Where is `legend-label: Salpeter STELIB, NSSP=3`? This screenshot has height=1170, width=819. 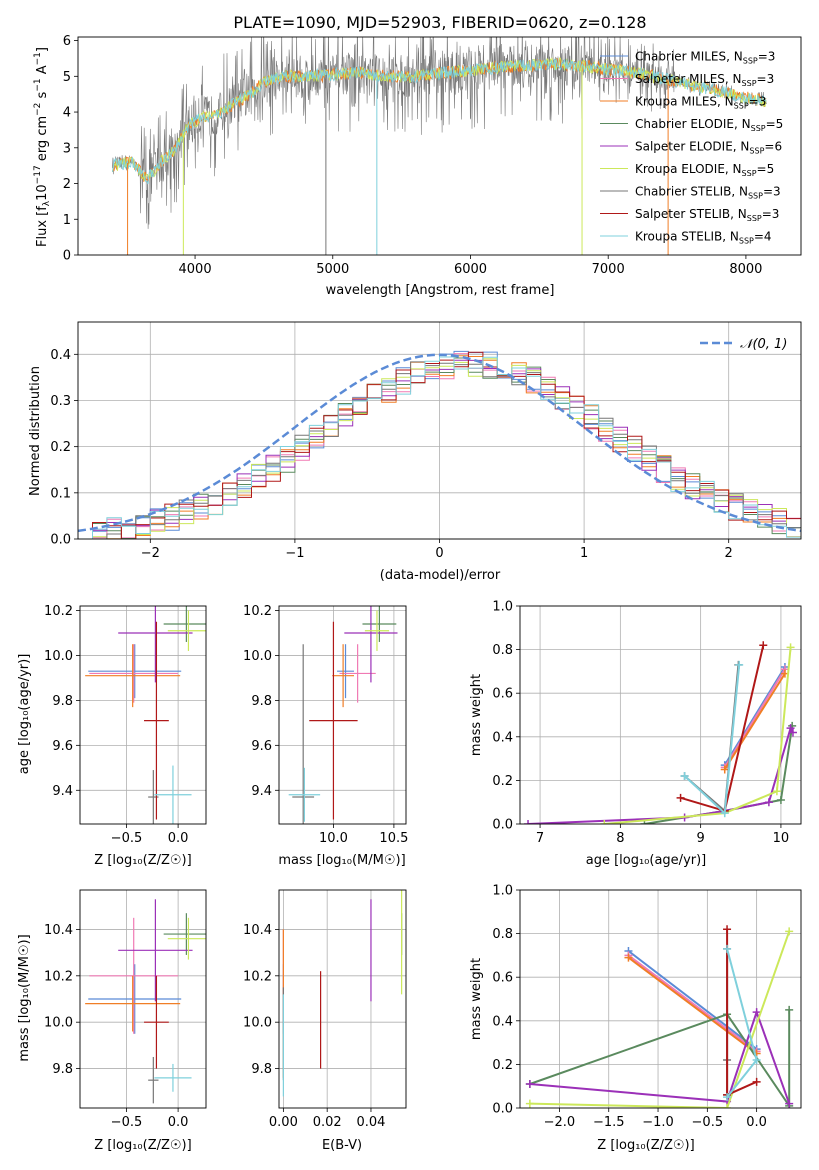 legend-label: Salpeter STELIB, NSSP=3 is located at coordinates (707, 215).